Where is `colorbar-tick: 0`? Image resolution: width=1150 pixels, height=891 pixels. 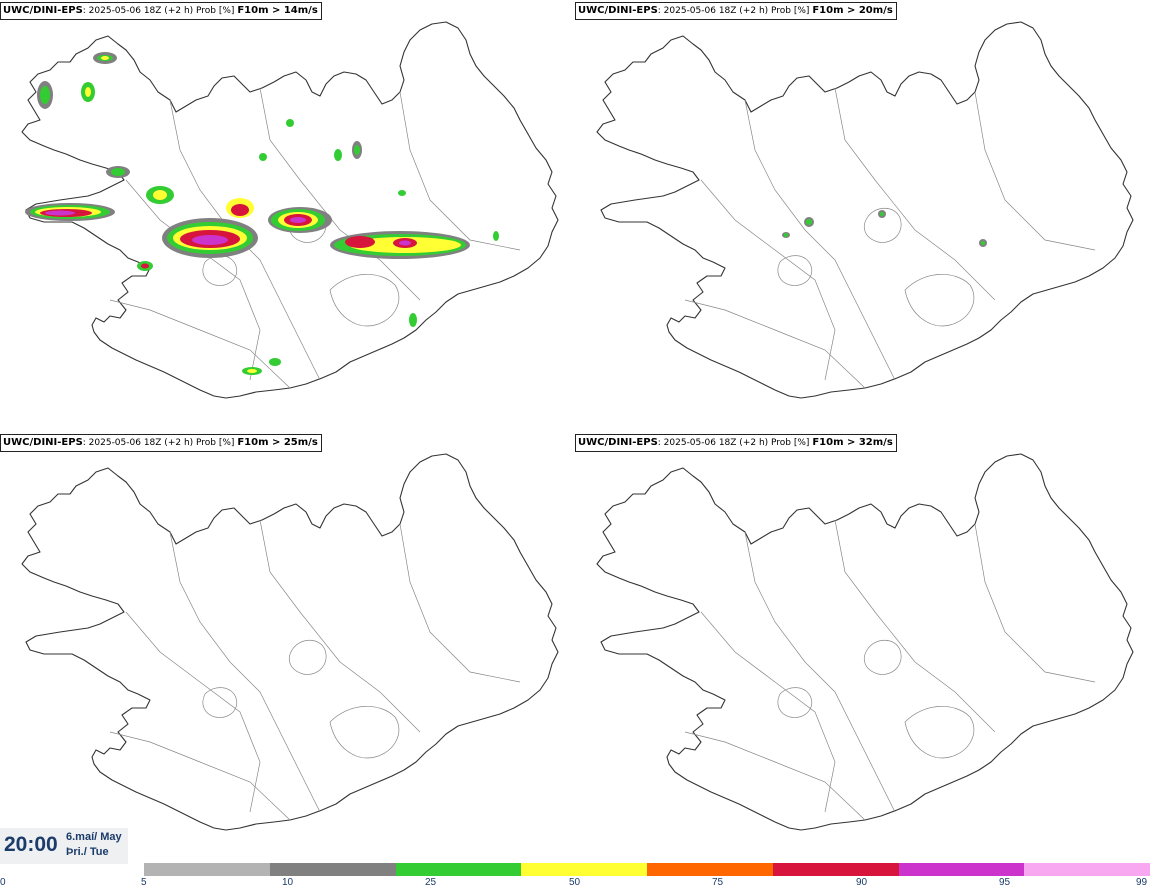
colorbar-tick: 0 is located at coordinates (3, 882).